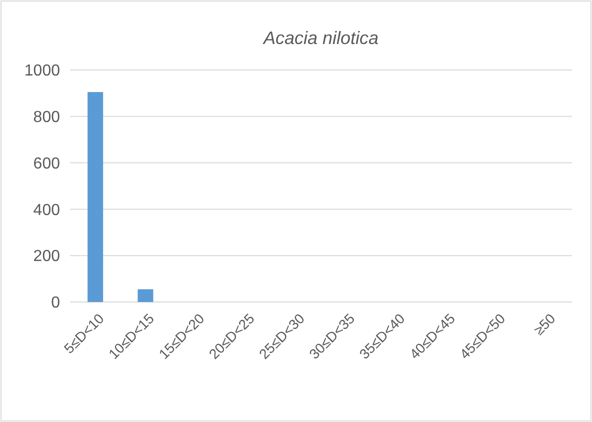 This screenshot has height=422, width=592. I want to click on y-tick-label: 0, so click(55, 303).